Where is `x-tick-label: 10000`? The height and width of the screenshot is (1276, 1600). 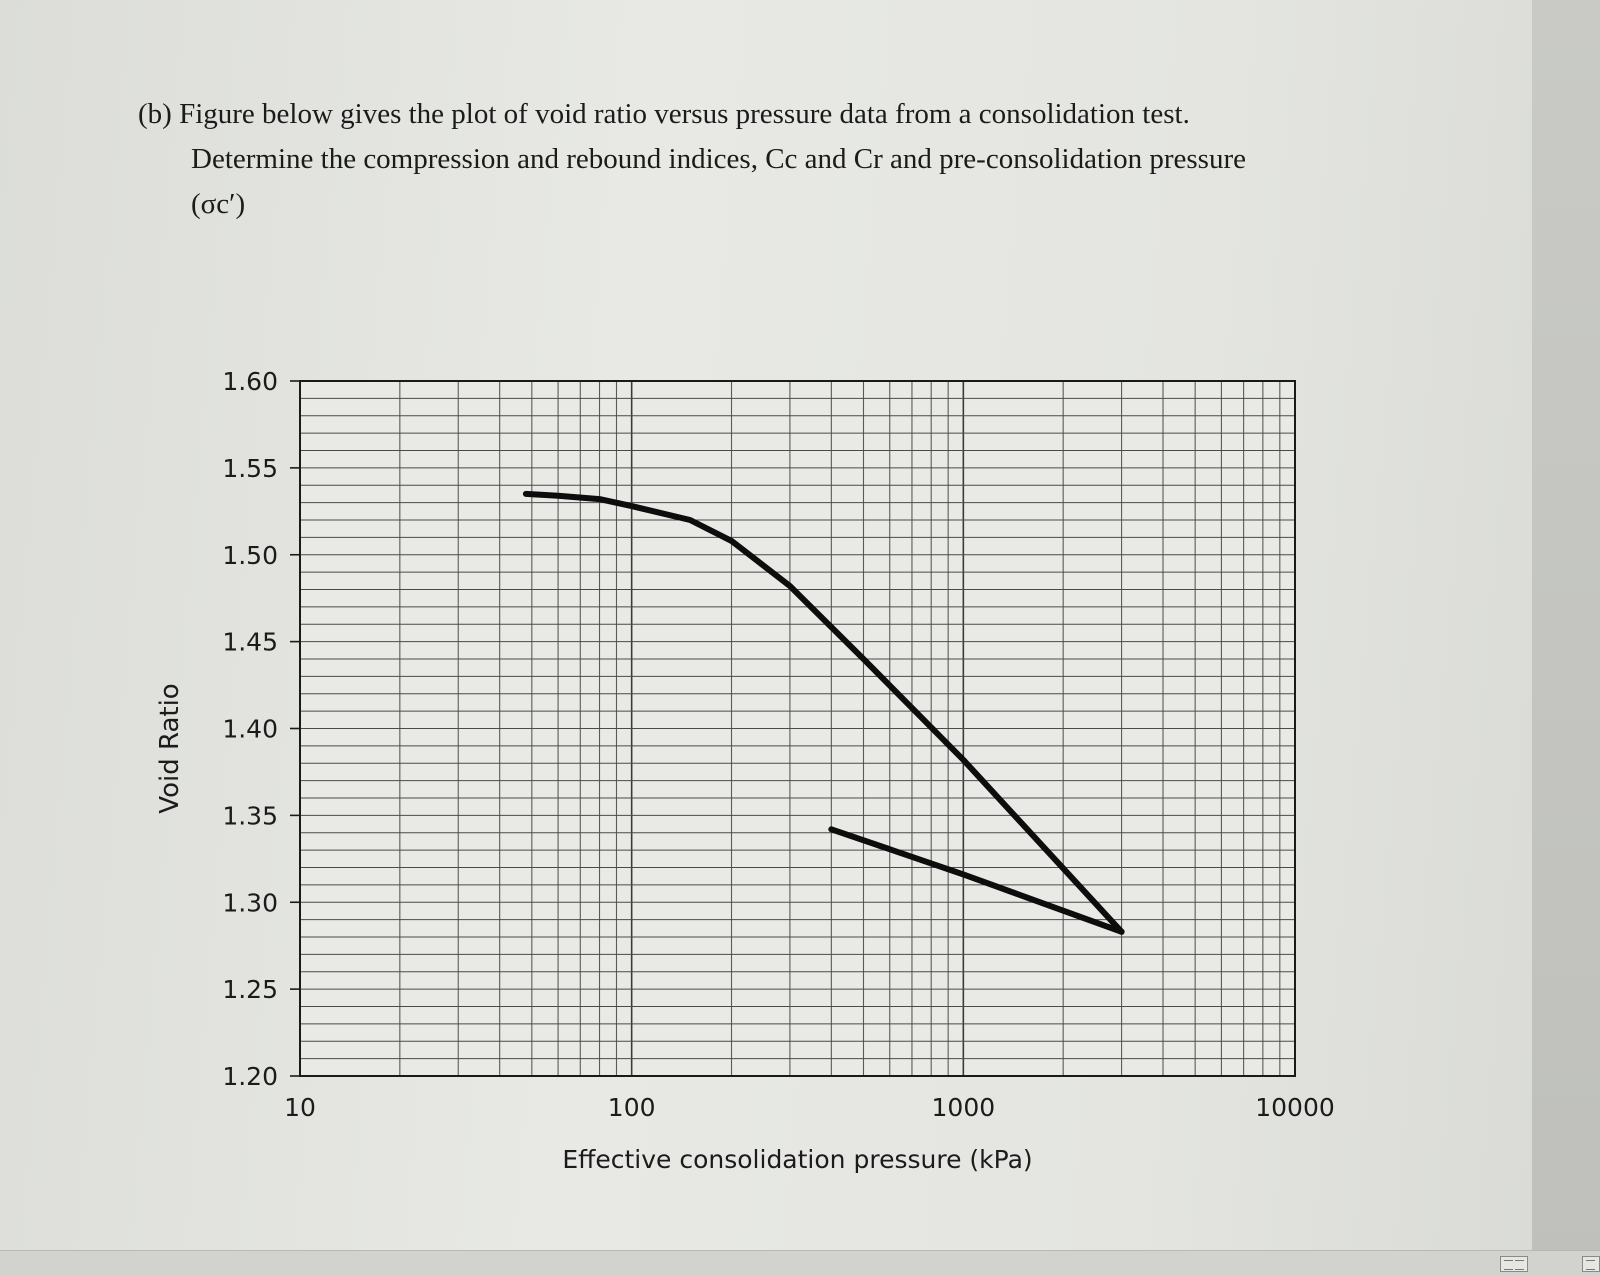
x-tick-label: 10000 is located at coordinates (1295, 1107).